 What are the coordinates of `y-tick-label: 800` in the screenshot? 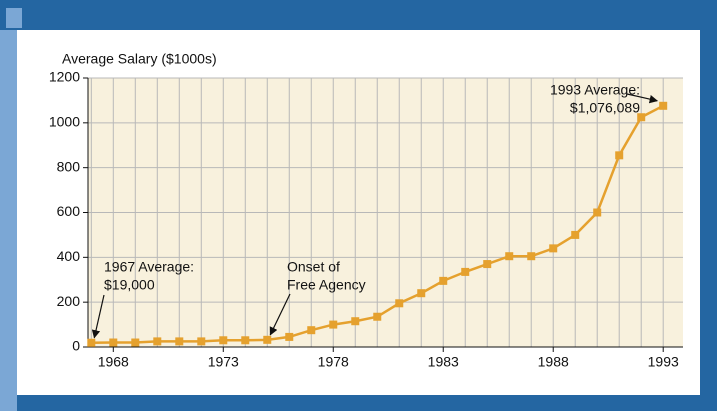 It's located at (69, 166).